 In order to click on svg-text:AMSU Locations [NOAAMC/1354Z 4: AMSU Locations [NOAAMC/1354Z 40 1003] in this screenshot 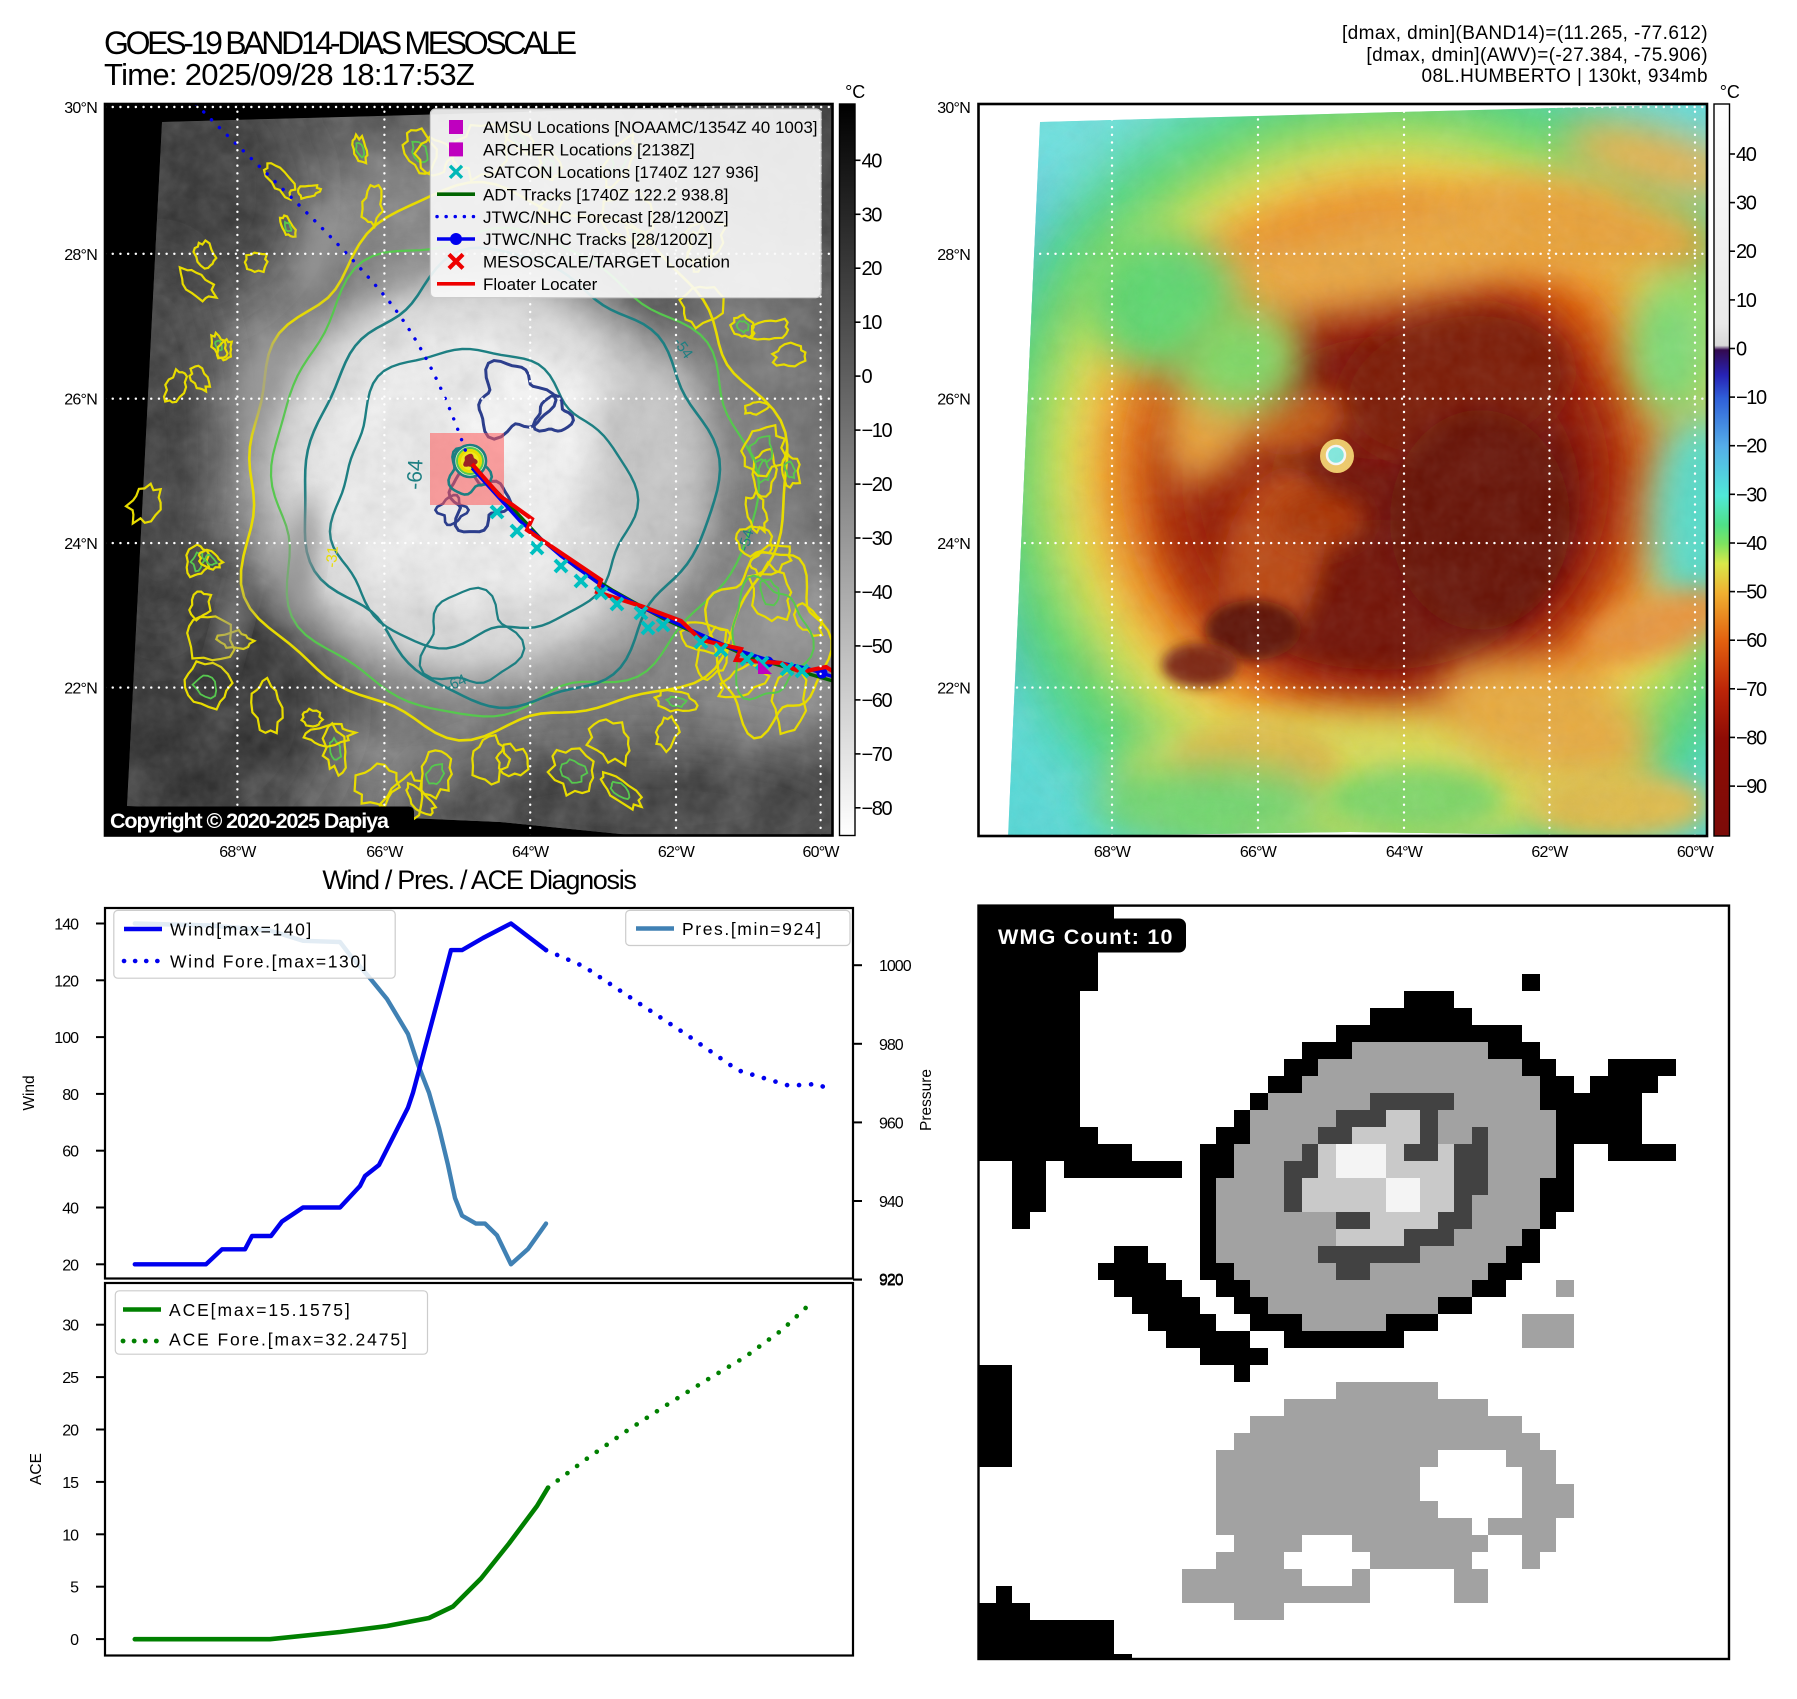, I will do `click(650, 127)`.